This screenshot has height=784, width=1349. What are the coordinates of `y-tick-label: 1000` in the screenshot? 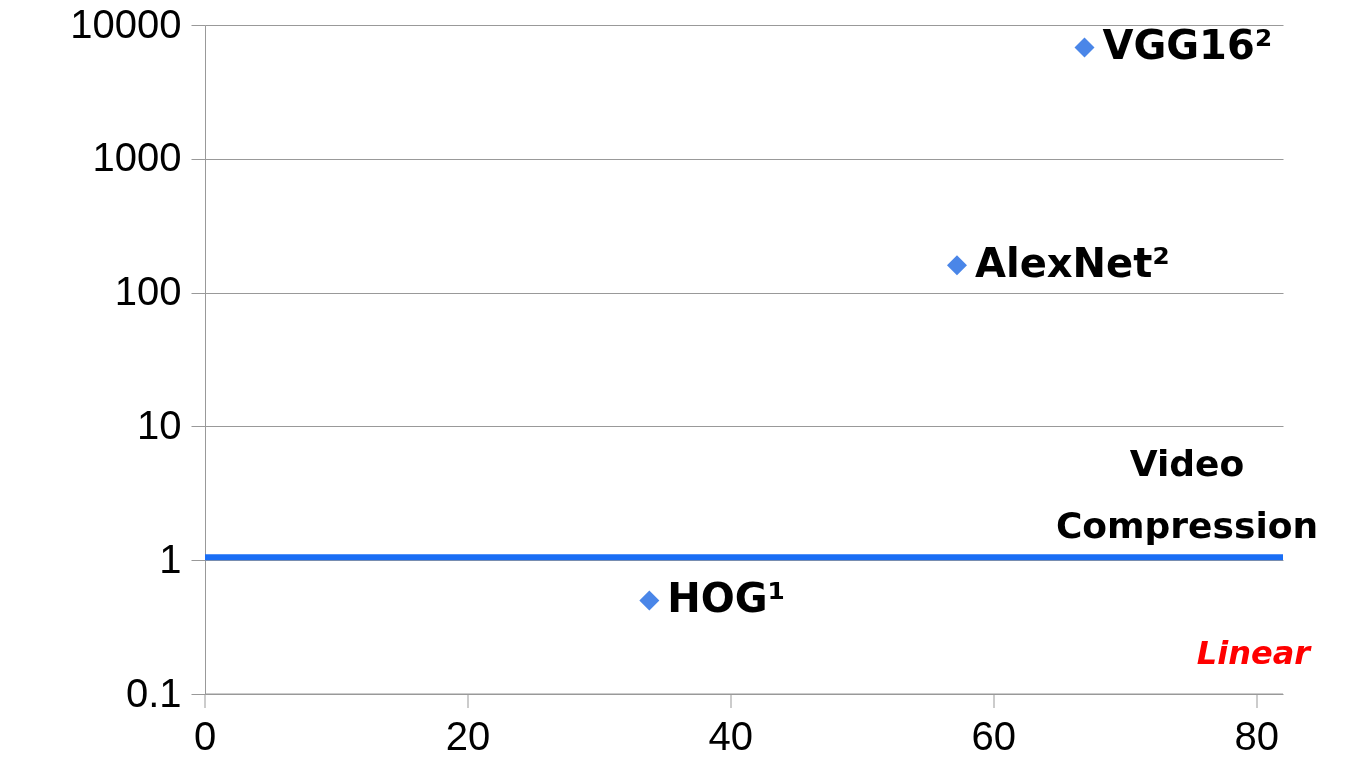 It's located at (137, 157).